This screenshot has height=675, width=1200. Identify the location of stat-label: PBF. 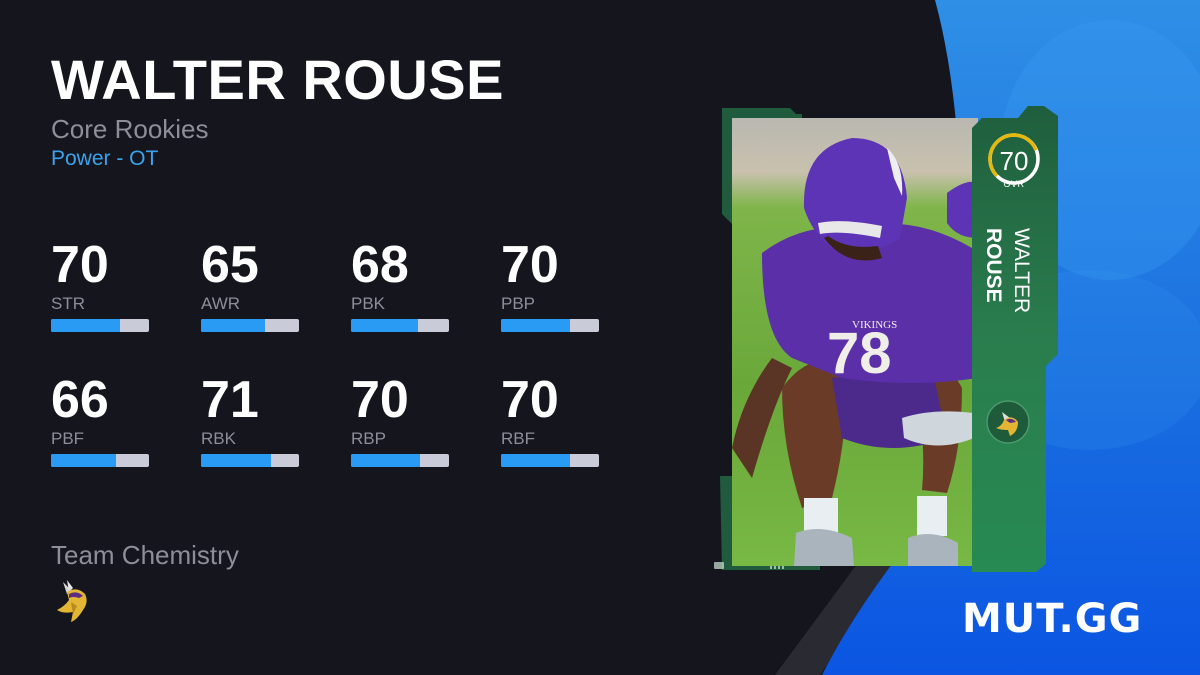
(68, 438).